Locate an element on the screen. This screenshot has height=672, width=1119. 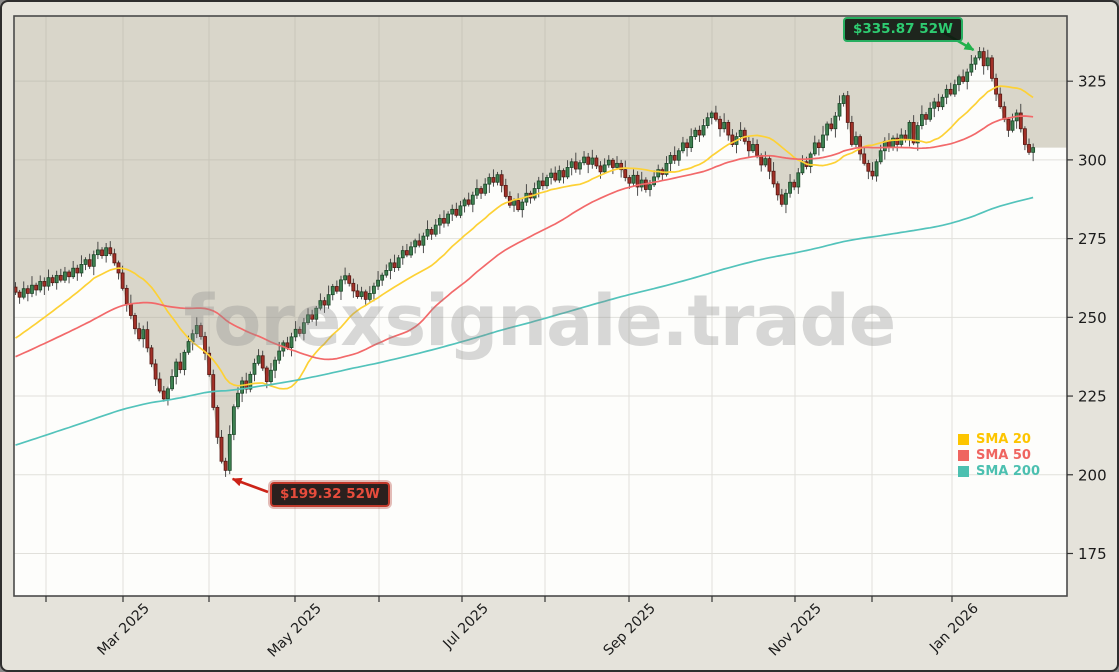
x-tick-label: Nov 2025 is located at coordinates (795, 630).